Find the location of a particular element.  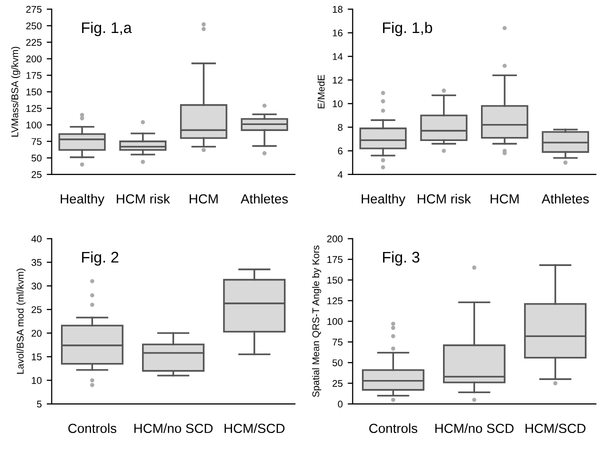

y-tick-label: 275 is located at coordinates (34, 9).